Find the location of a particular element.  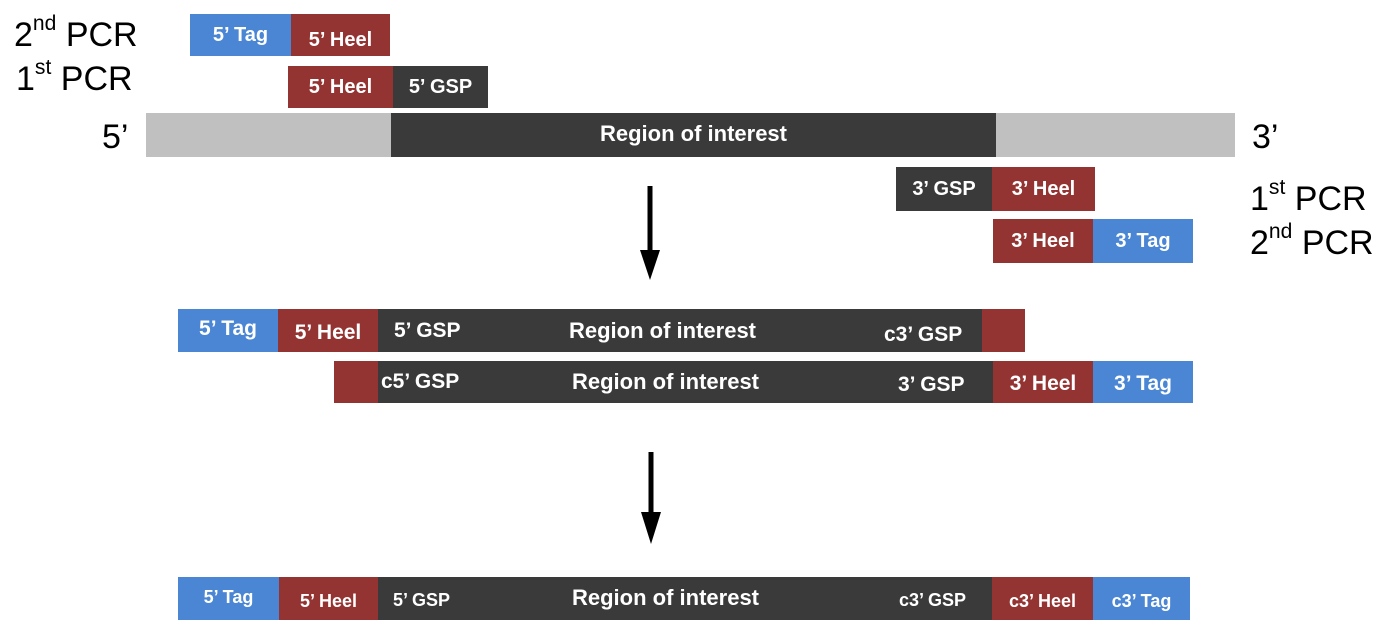

fwd-1st-heel-block: 5’ Heel is located at coordinates (340, 87).